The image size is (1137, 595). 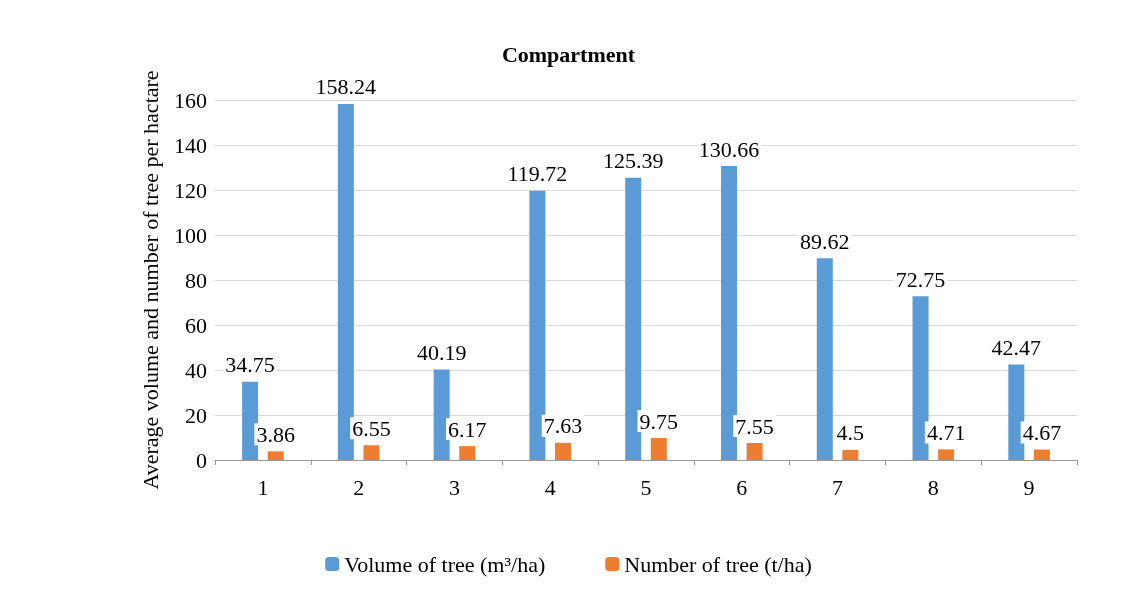 What do you see at coordinates (729, 149) in the screenshot?
I see `data-label: 130.66` at bounding box center [729, 149].